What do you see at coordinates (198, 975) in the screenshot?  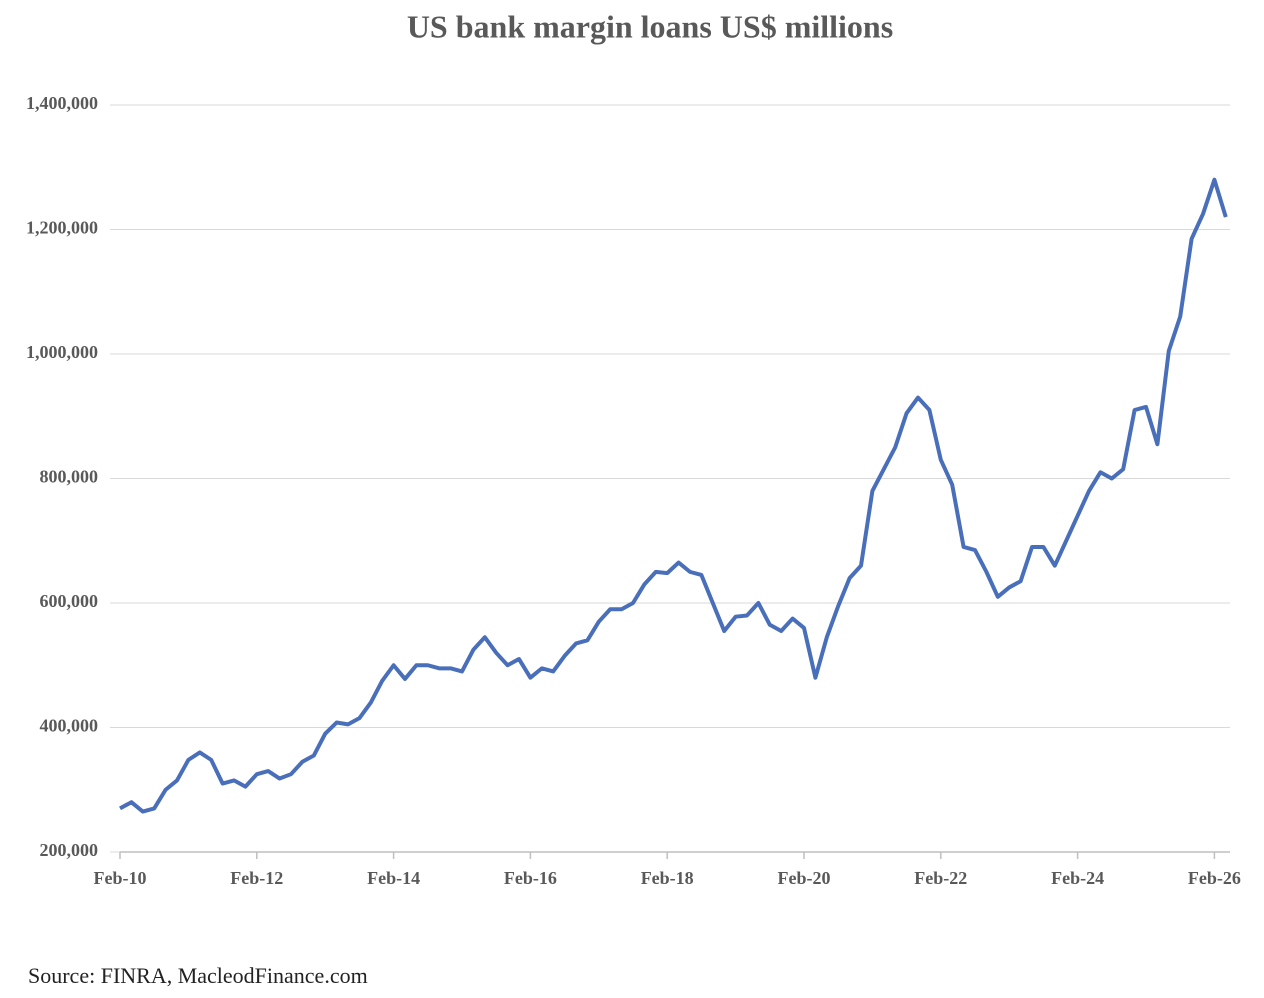 I see `source-note: Source: FINRA, MacleodFinance.com` at bounding box center [198, 975].